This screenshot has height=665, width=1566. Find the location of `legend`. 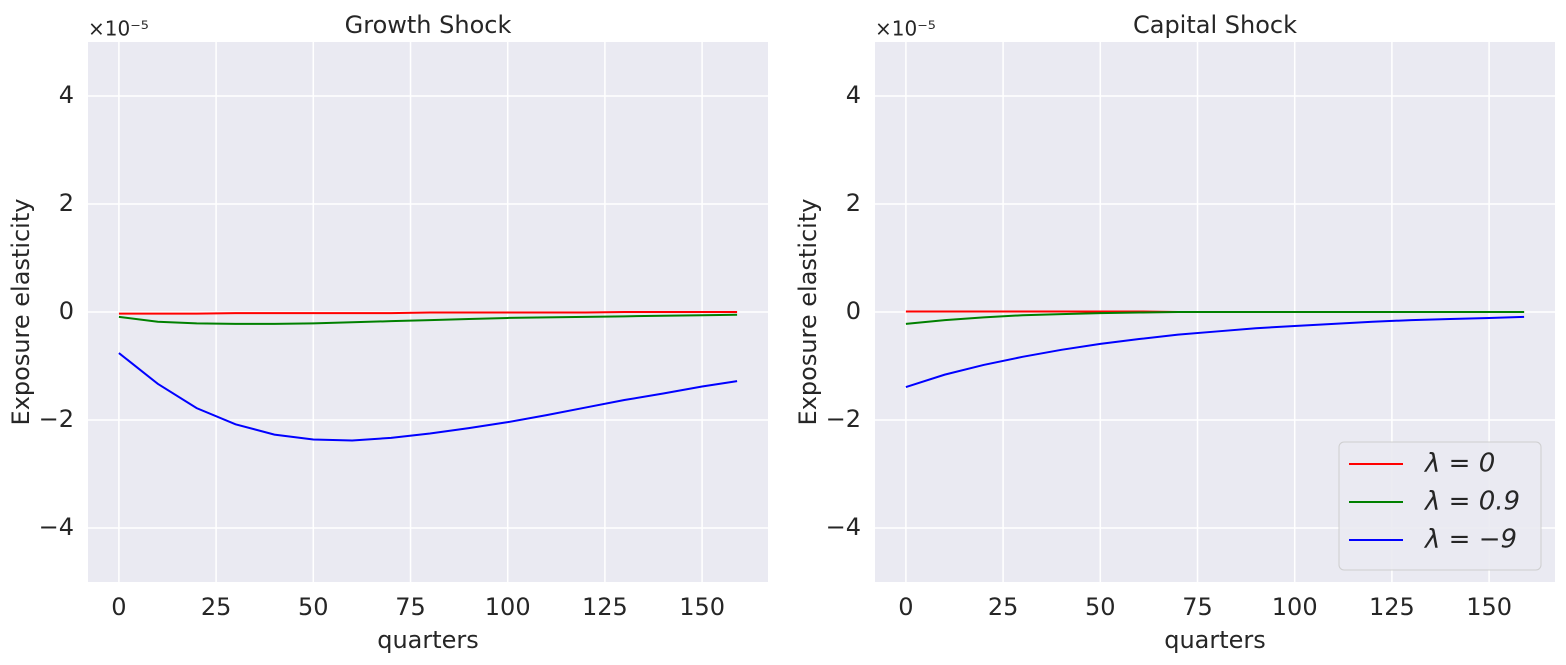

legend is located at coordinates (1440, 506).